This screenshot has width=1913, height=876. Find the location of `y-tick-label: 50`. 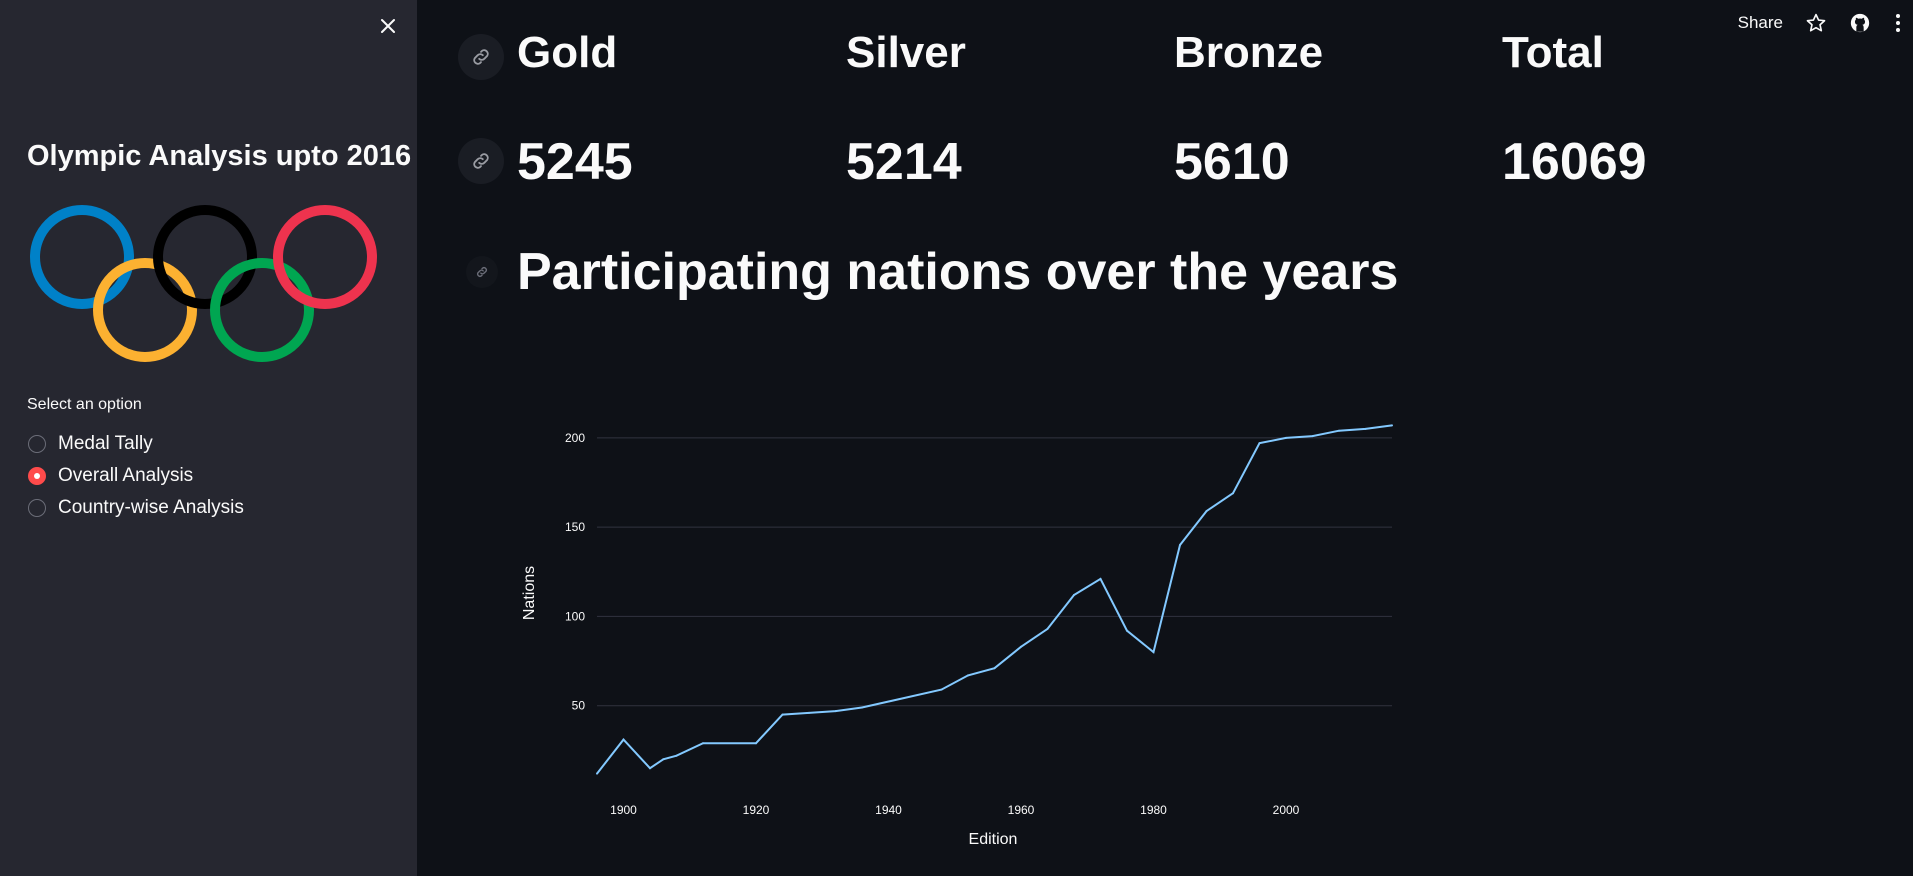

y-tick-label: 50 is located at coordinates (579, 706).